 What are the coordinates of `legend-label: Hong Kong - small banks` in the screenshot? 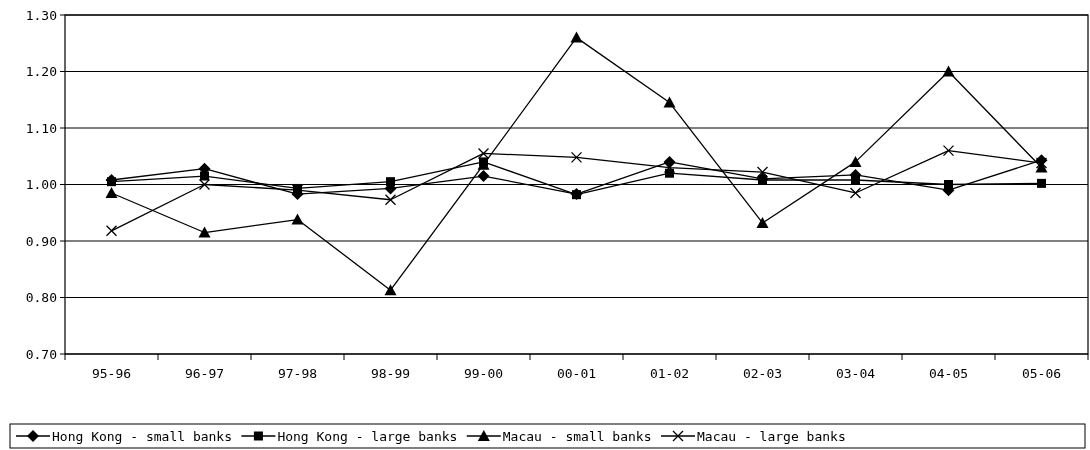 It's located at (142, 436).